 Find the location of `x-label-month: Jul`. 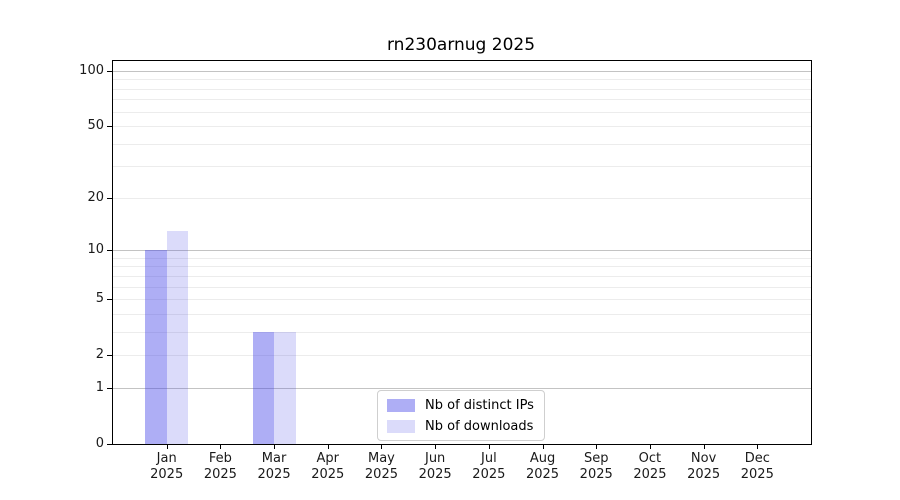

x-label-month: Jul is located at coordinates (489, 458).